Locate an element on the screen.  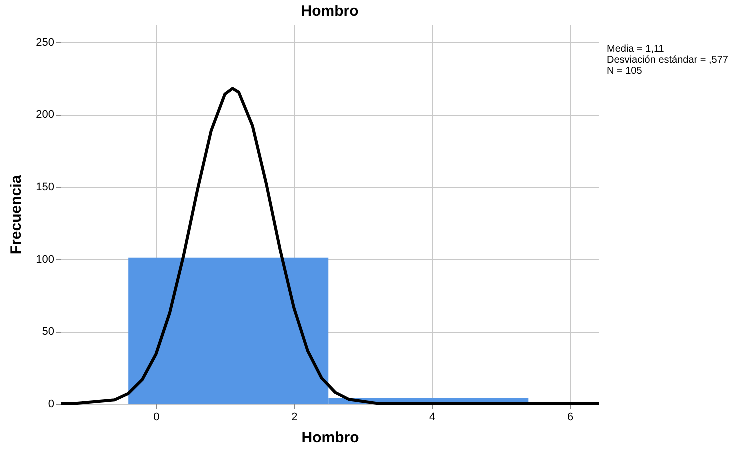
x-tick-label: 2 is located at coordinates (295, 418).